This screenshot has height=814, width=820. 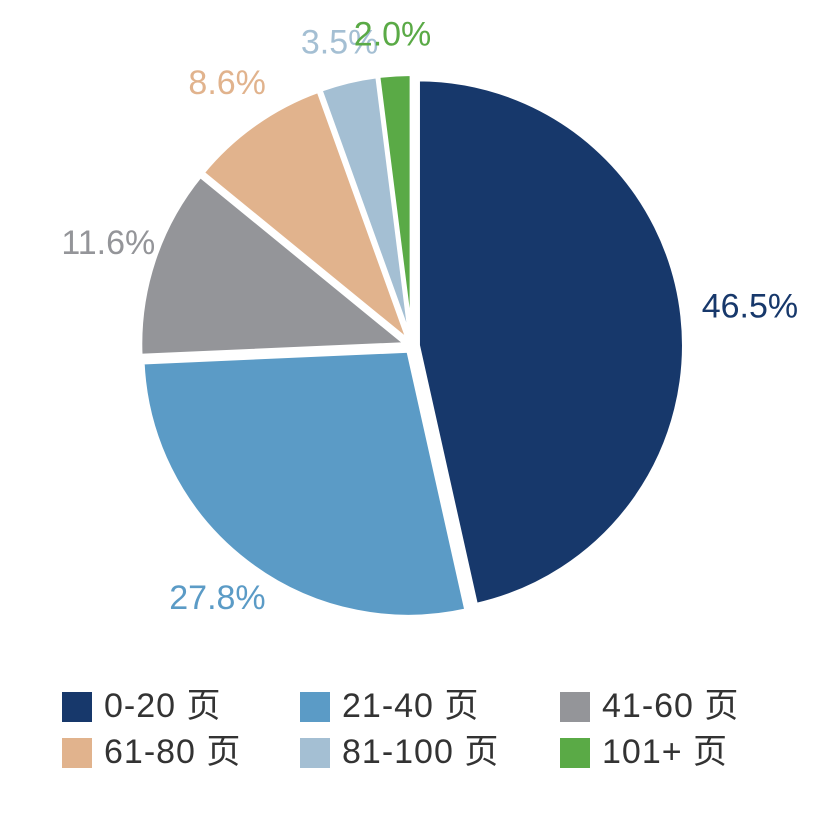 What do you see at coordinates (410, 706) in the screenshot?
I see `legend-label: 21-40 页` at bounding box center [410, 706].